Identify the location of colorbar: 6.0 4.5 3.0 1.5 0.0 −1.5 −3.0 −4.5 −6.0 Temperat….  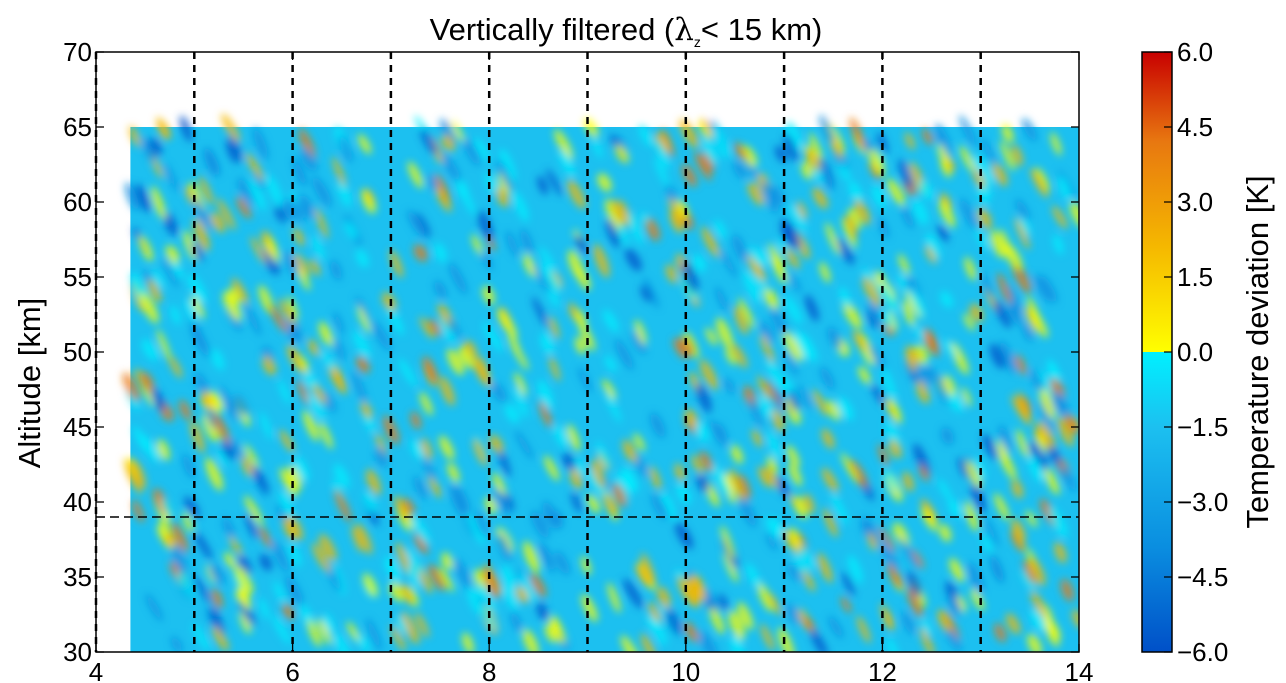
(1208, 352).